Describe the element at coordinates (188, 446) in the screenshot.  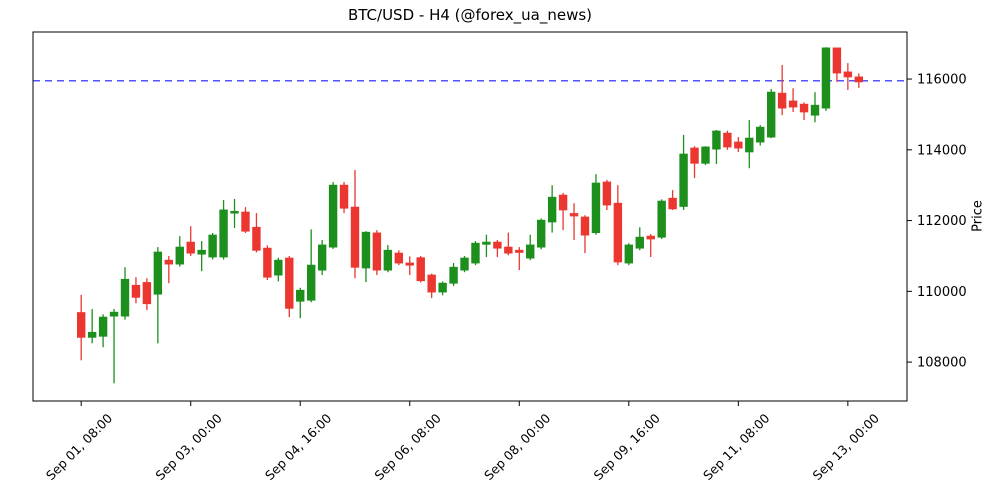
I see `x-tick-label: Sep 03, 00:00` at that location.